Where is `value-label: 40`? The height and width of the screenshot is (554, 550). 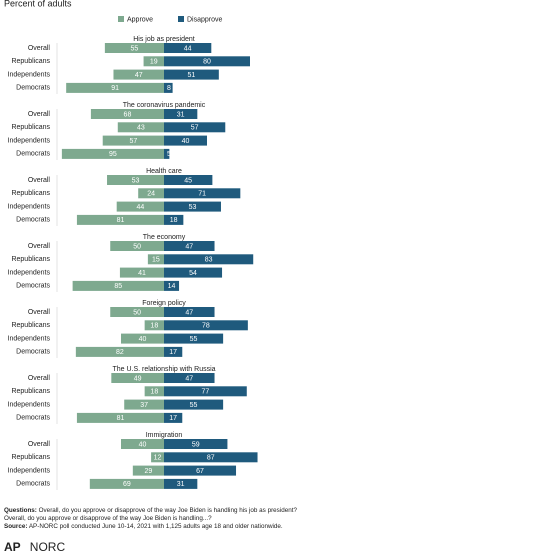
value-label: 40 is located at coordinates (143, 339).